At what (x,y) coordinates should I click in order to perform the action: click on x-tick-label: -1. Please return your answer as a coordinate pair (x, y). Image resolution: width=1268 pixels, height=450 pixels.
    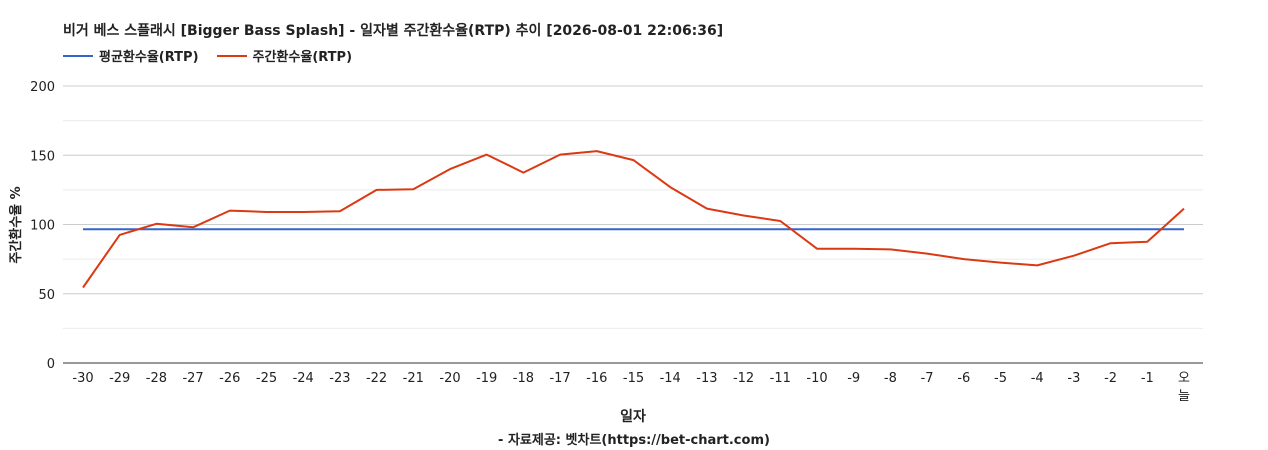
    Looking at the image, I should click on (1147, 378).